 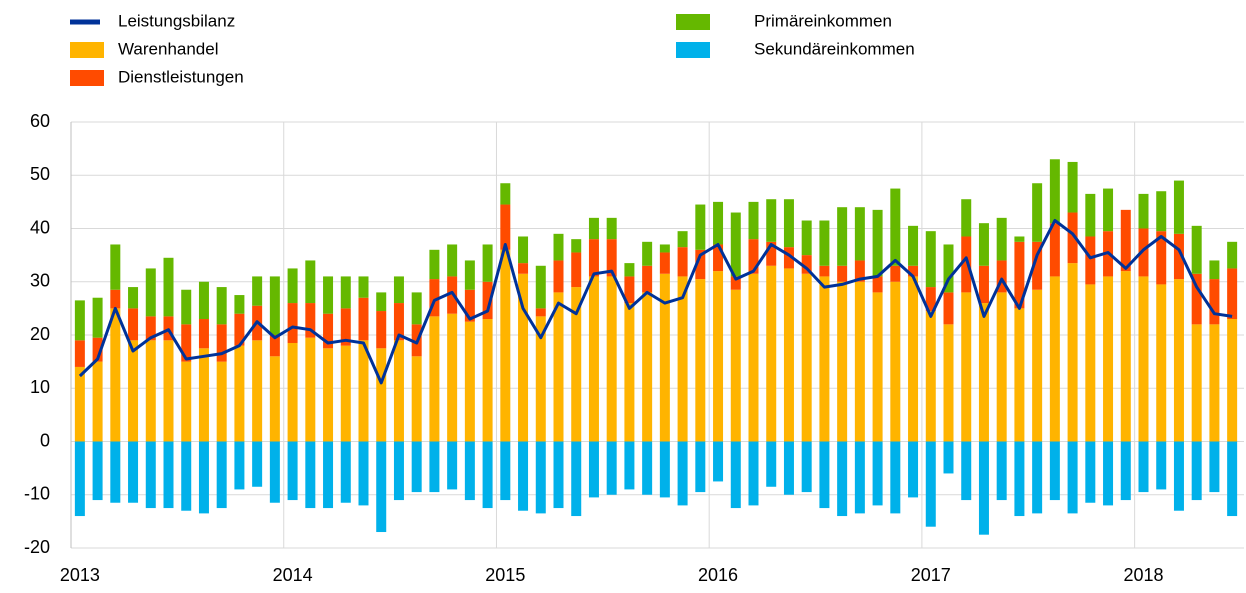 I want to click on legend-label: Primäreinkommen, so click(x=823, y=20).